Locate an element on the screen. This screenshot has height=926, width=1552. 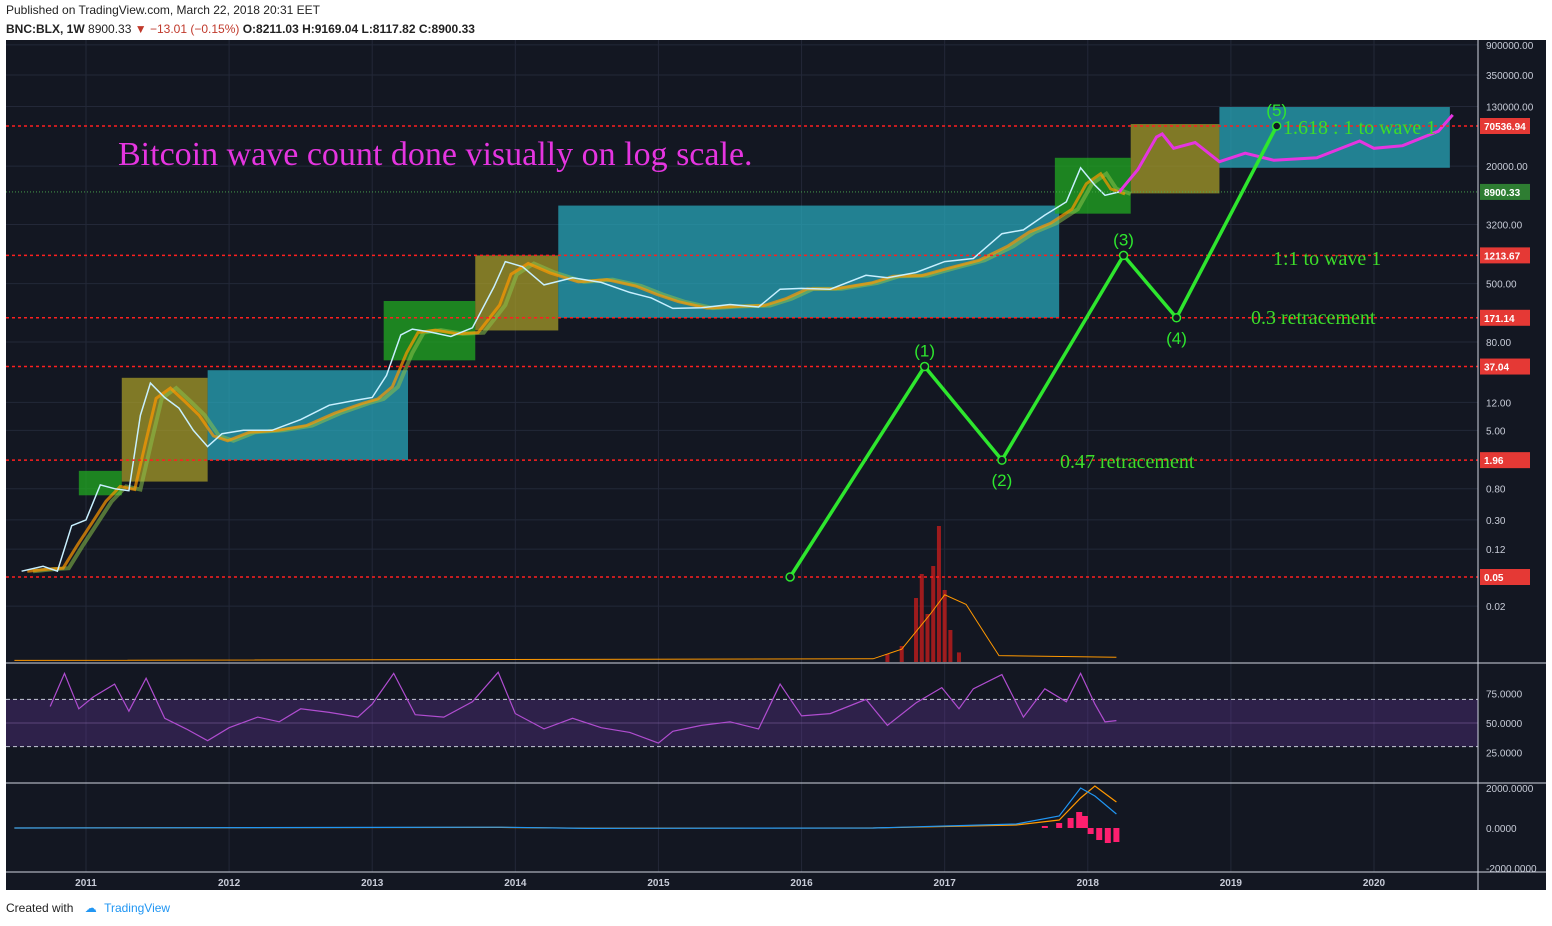
annotation-ret047: 0.47 retracement is located at coordinates (1127, 462).